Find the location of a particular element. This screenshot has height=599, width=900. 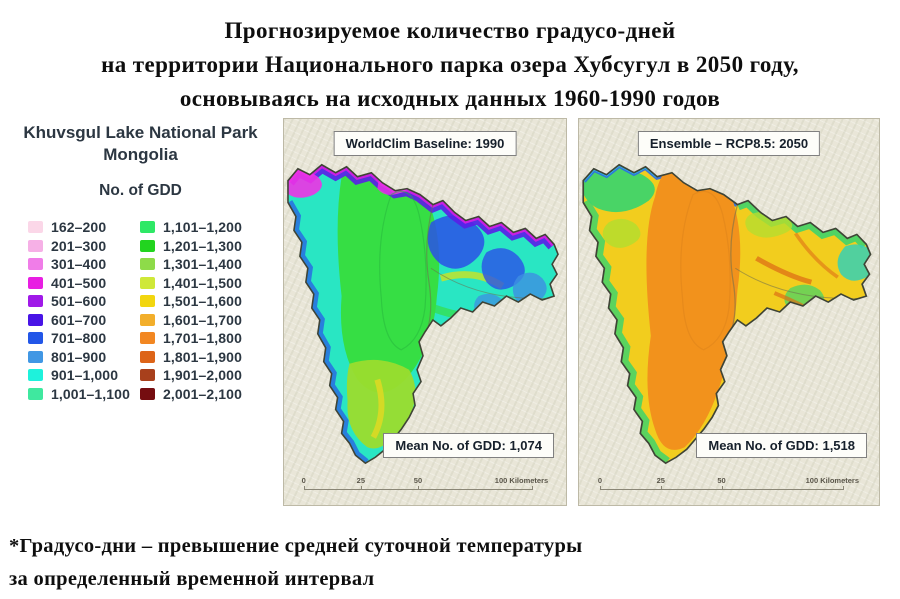

legend-item-label: 401–500 is located at coordinates (79, 282).